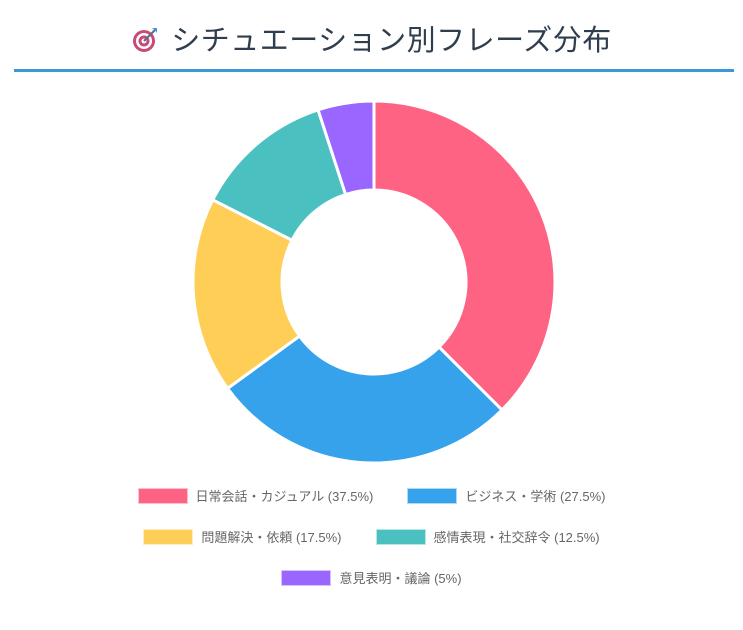  Describe the element at coordinates (371, 536) in the screenshot. I see `legend-row-2: 問題解決・依頼 (17.5%) 感情表現・社交辞令 (12.5%)` at that location.